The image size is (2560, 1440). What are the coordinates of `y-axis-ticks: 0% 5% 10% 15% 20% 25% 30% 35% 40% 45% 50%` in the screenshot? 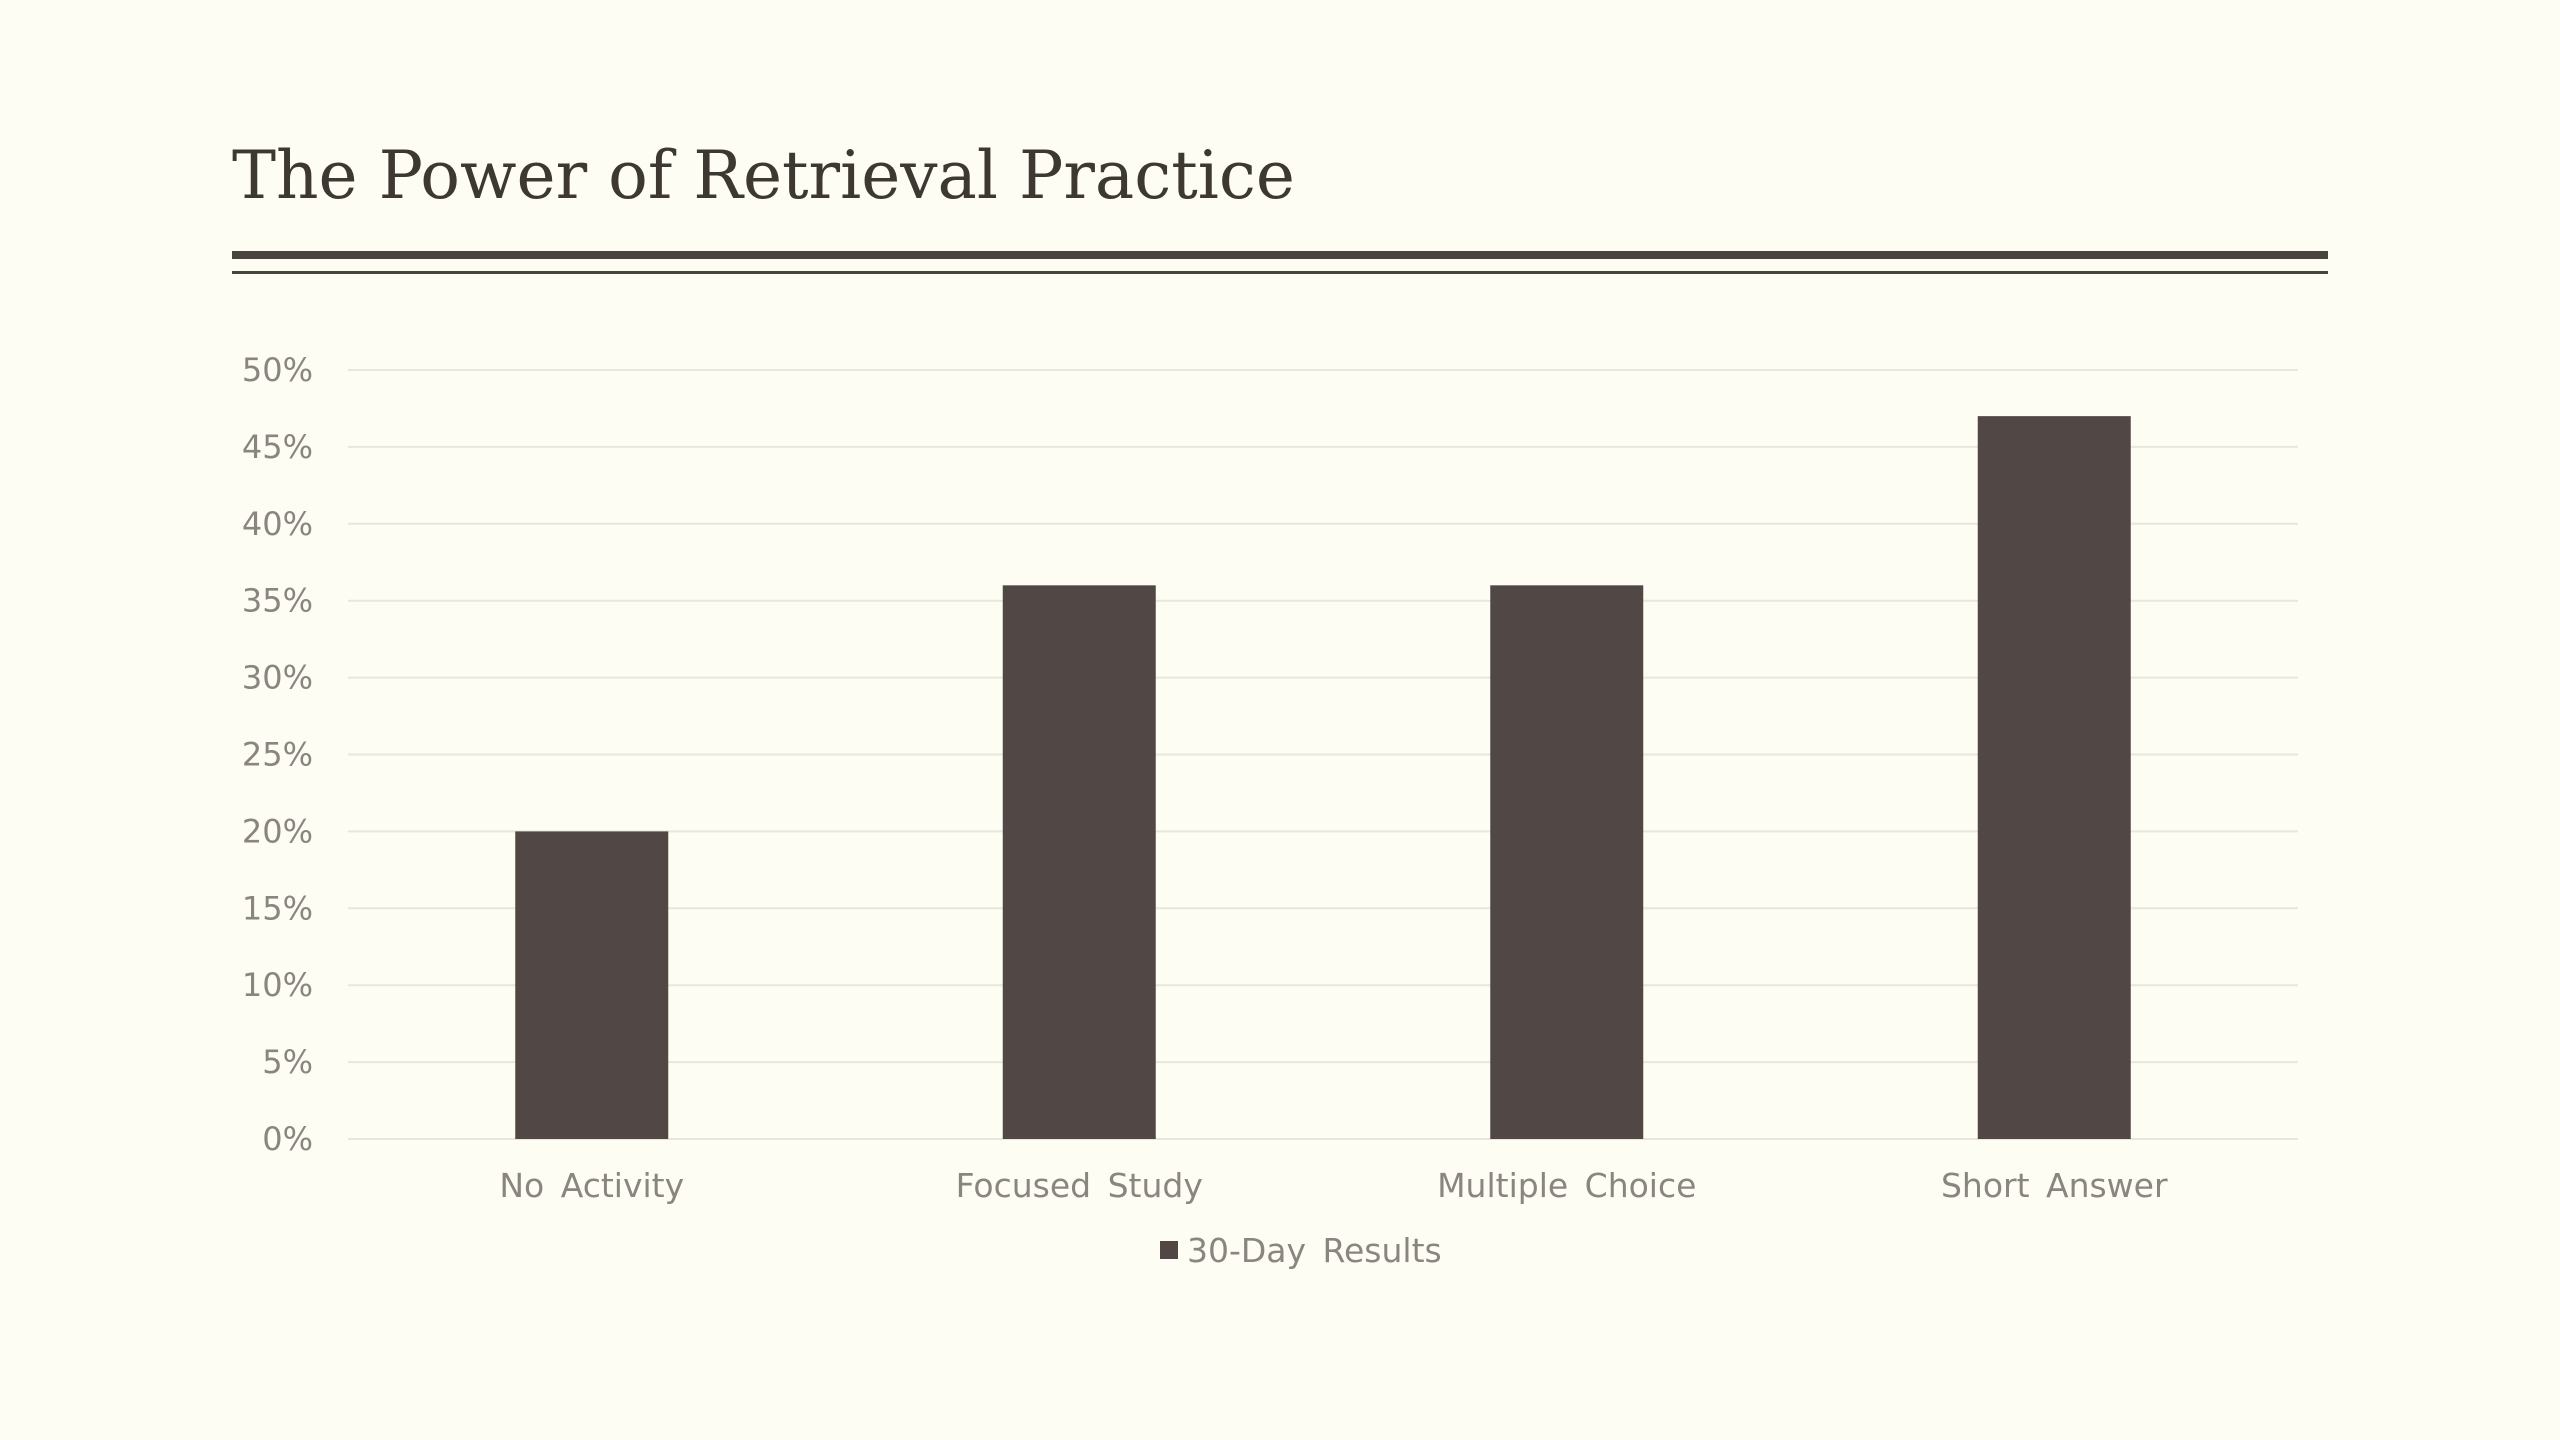 It's located at (277, 754).